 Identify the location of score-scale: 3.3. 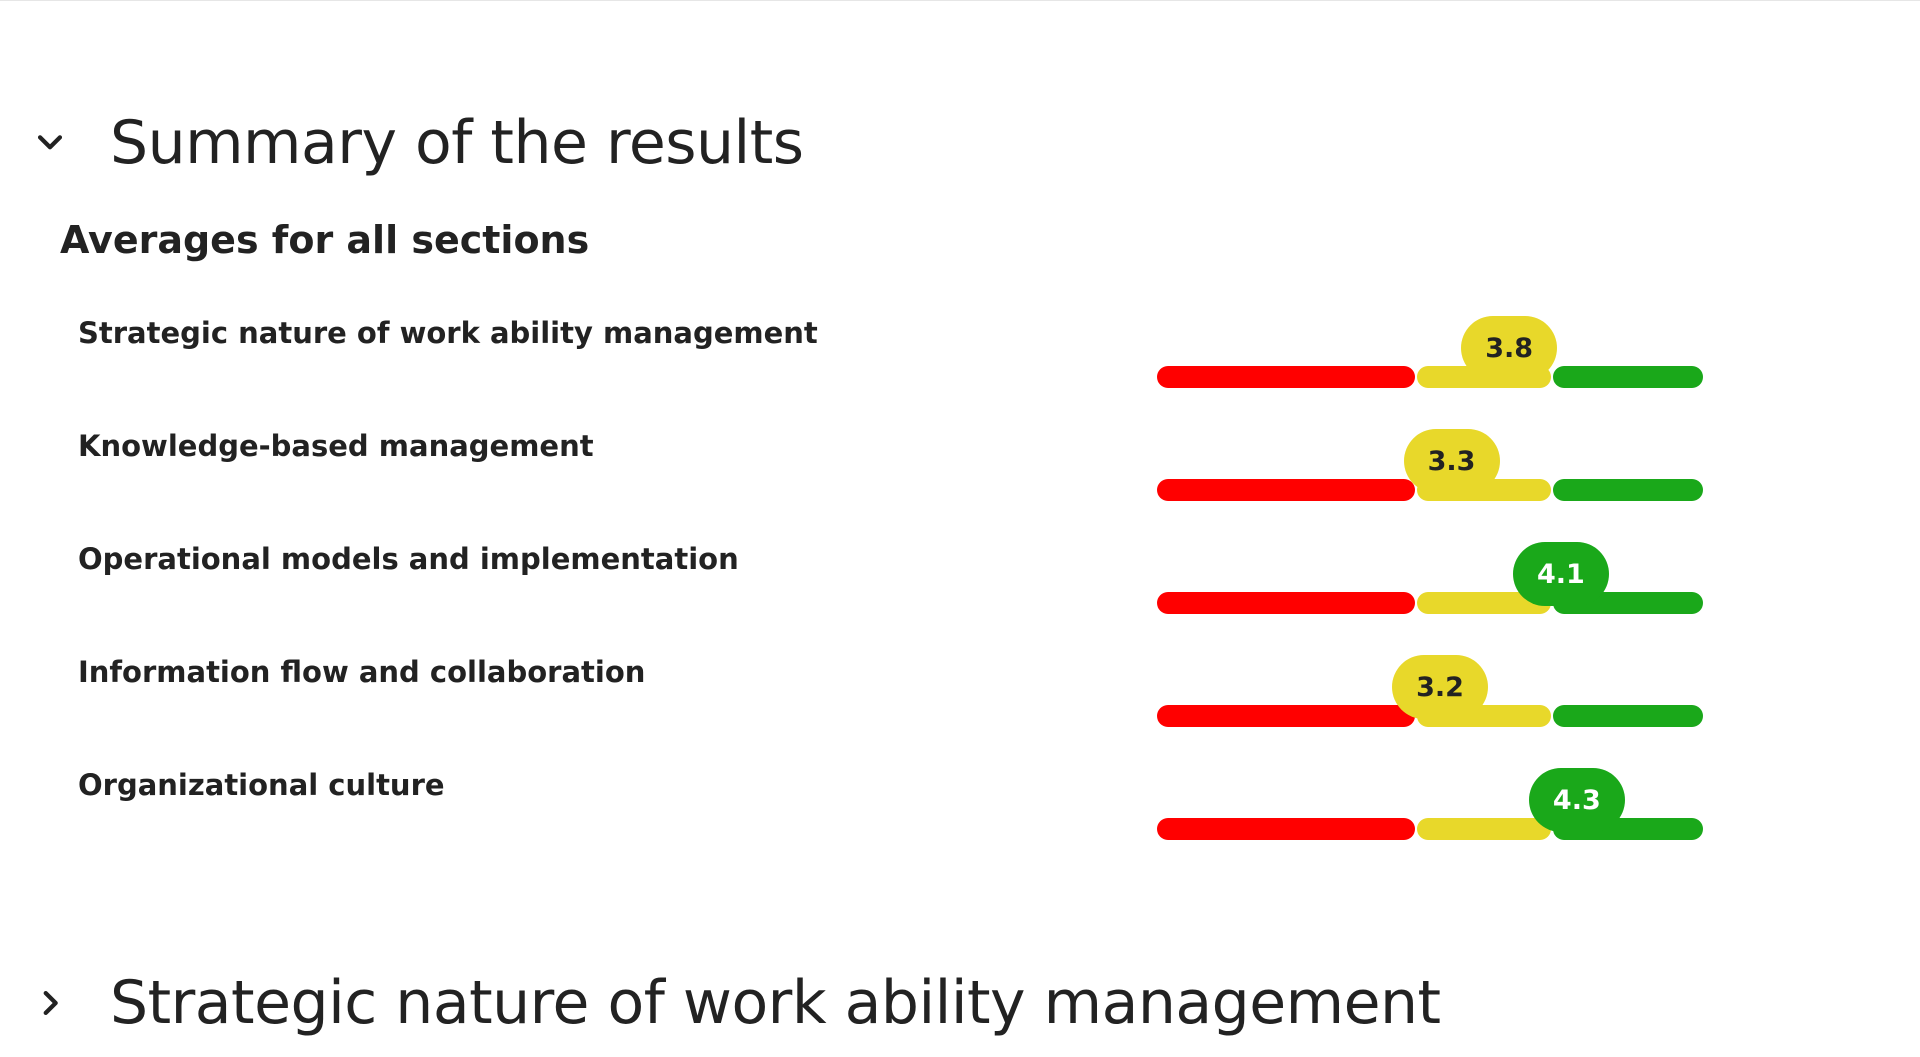
(1430, 465).